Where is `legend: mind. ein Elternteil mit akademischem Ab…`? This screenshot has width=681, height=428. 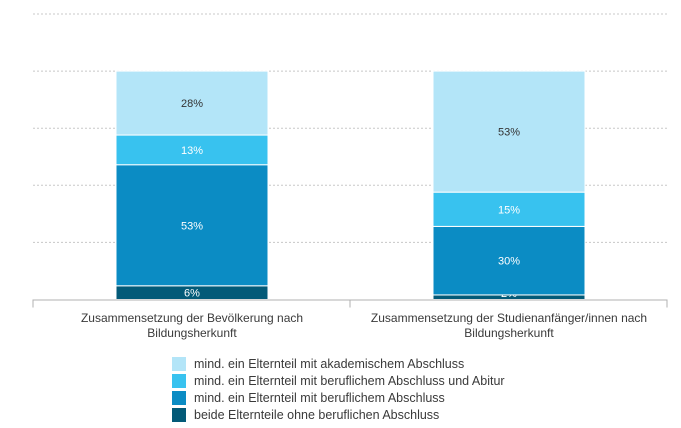
legend: mind. ein Elternteil mit akademischem Ab… is located at coordinates (338, 389).